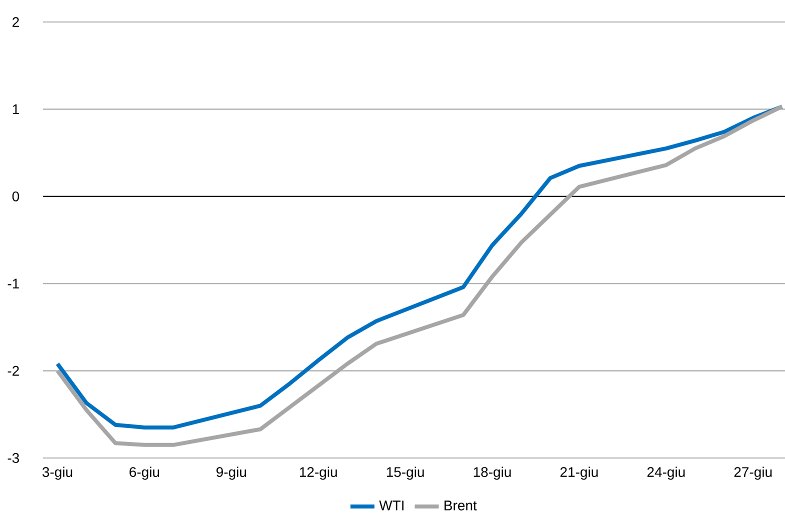 This screenshot has height=519, width=785. What do you see at coordinates (579, 473) in the screenshot?
I see `x-tick-label: 21-giu` at bounding box center [579, 473].